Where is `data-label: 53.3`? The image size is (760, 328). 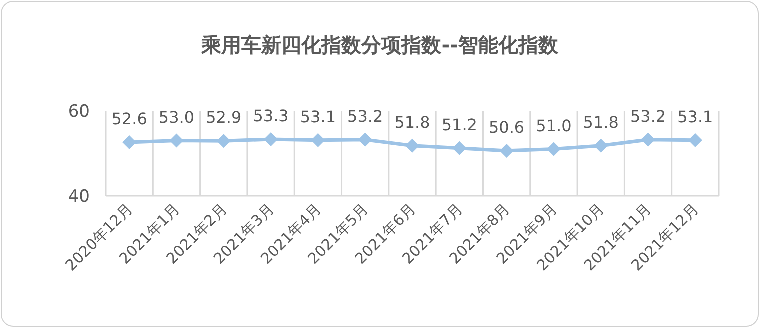 data-label: 53.3 is located at coordinates (271, 116).